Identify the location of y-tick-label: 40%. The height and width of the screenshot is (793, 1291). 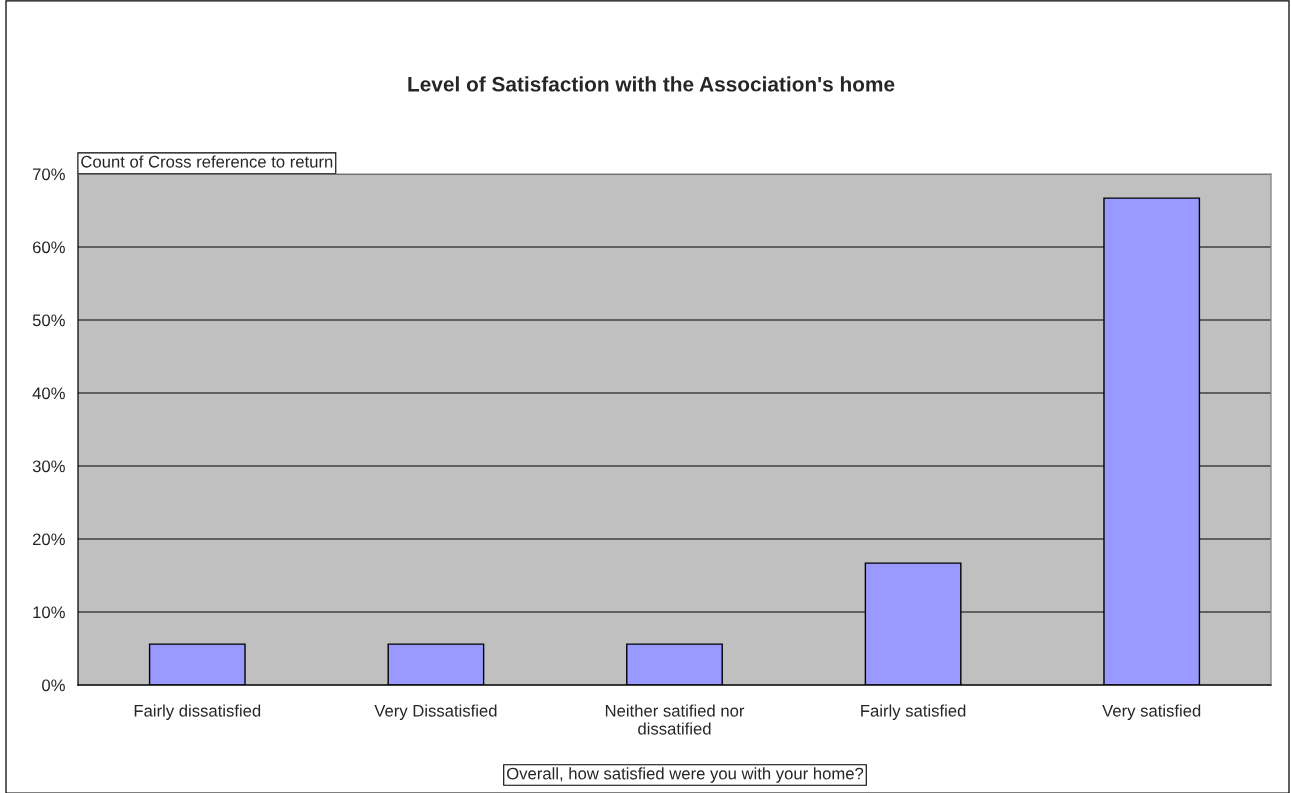
(48, 393).